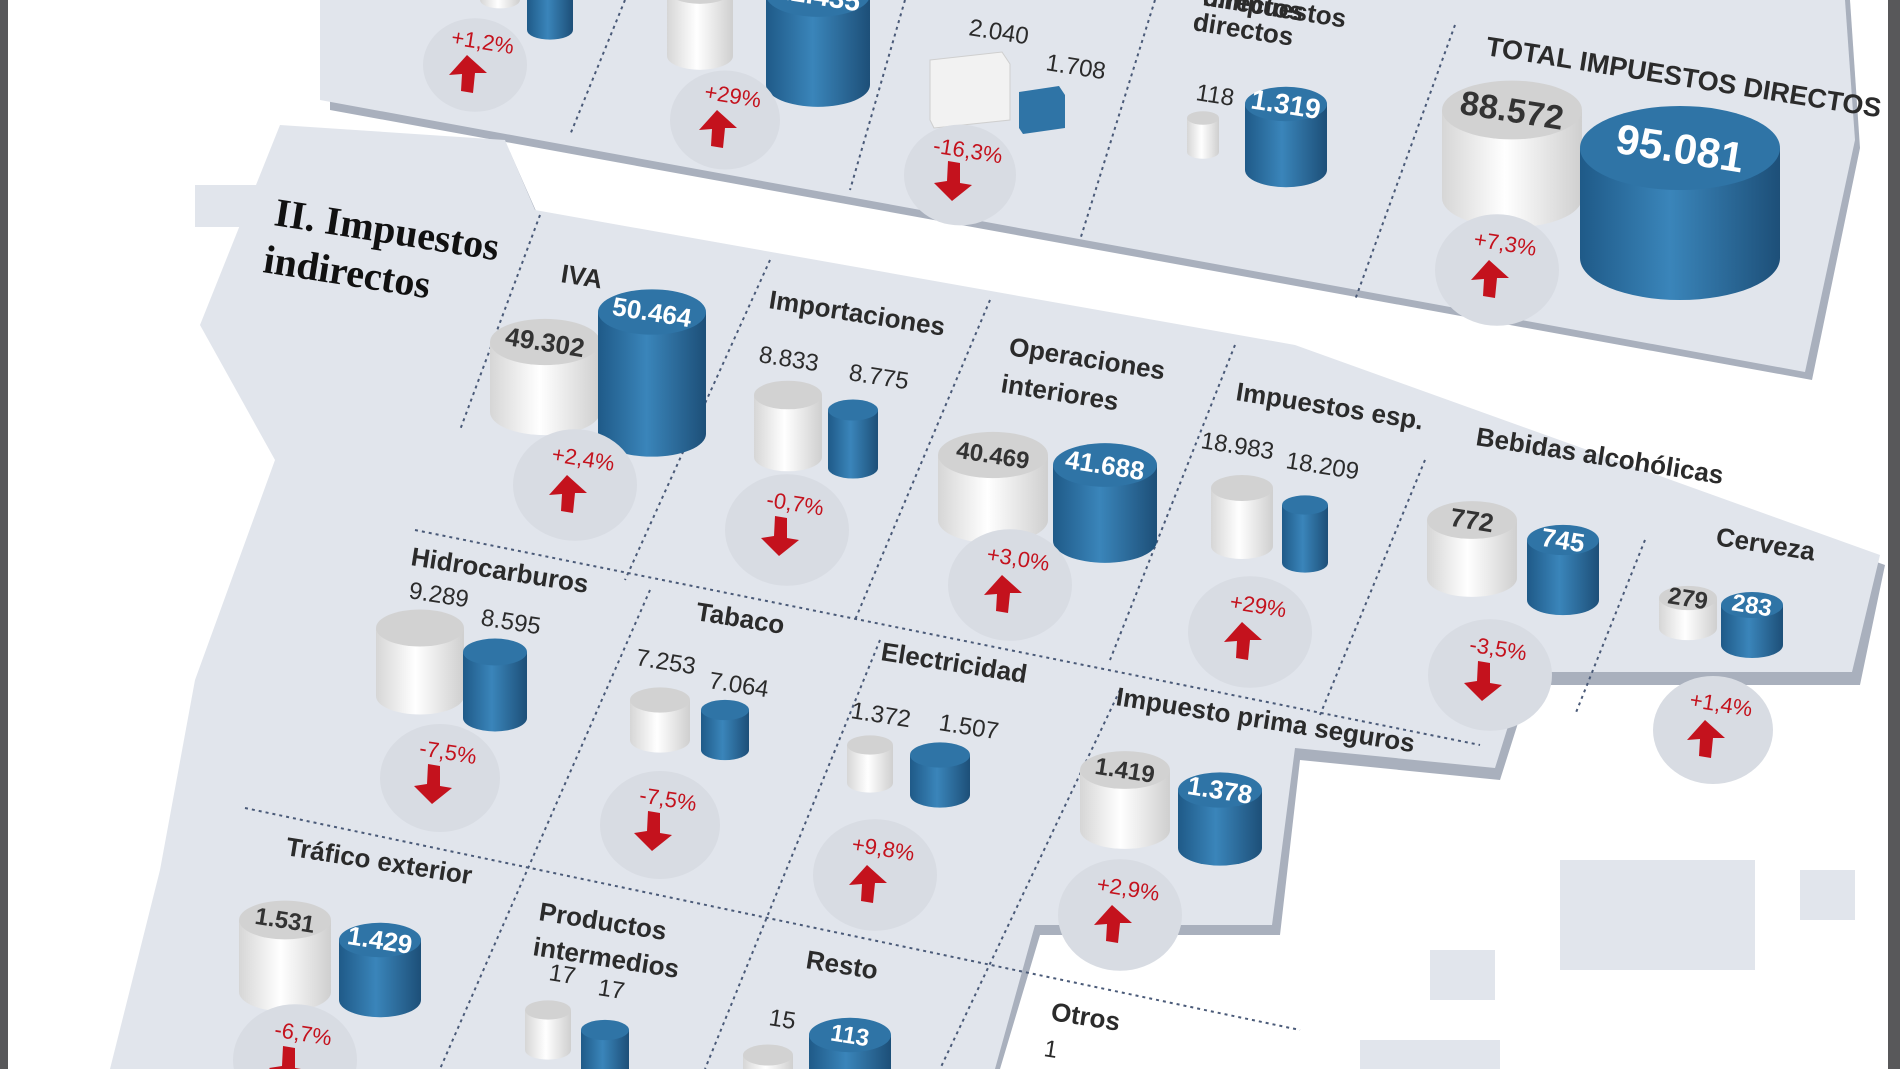  Describe the element at coordinates (1242, 517) in the screenshot. I see `previous-cylinder-impuestos-esp` at that location.